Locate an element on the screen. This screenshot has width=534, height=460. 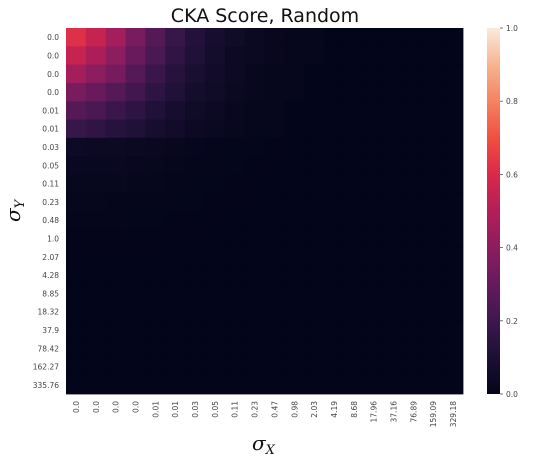
y-tick-label: 4.28 is located at coordinates (50, 275).